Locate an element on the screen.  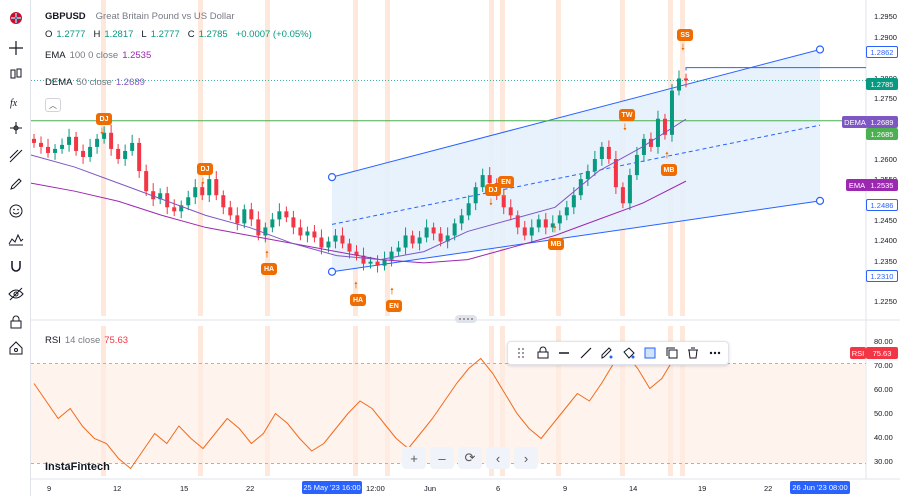
square-icon is located at coordinates (650, 353).